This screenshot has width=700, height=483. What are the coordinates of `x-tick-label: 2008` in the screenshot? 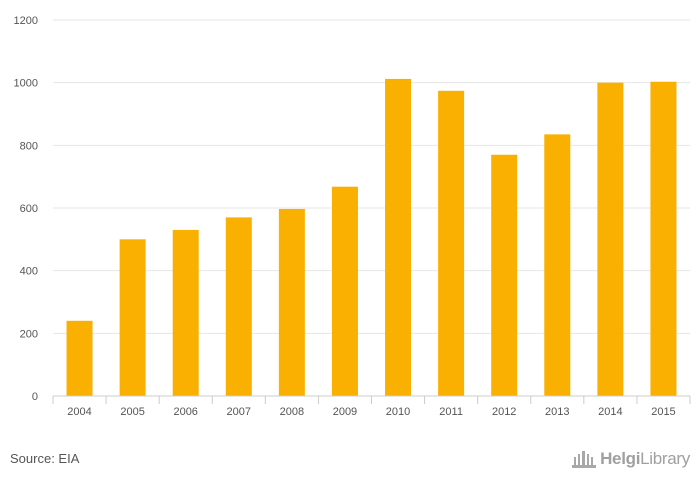 It's located at (292, 412).